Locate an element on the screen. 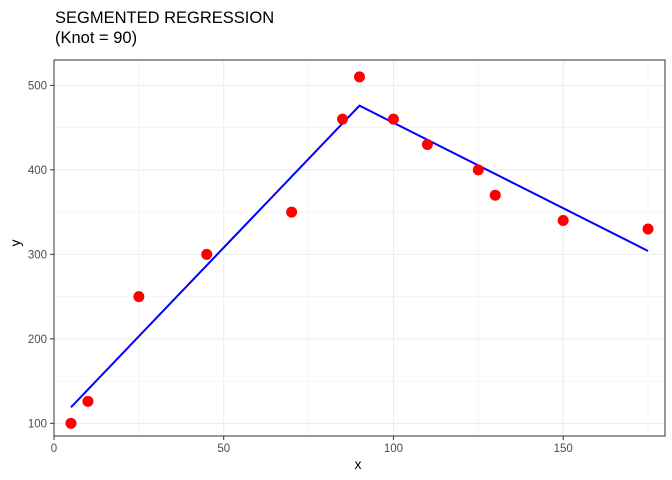 The height and width of the screenshot is (480, 672). y-tick-label: 300 is located at coordinates (37, 255).